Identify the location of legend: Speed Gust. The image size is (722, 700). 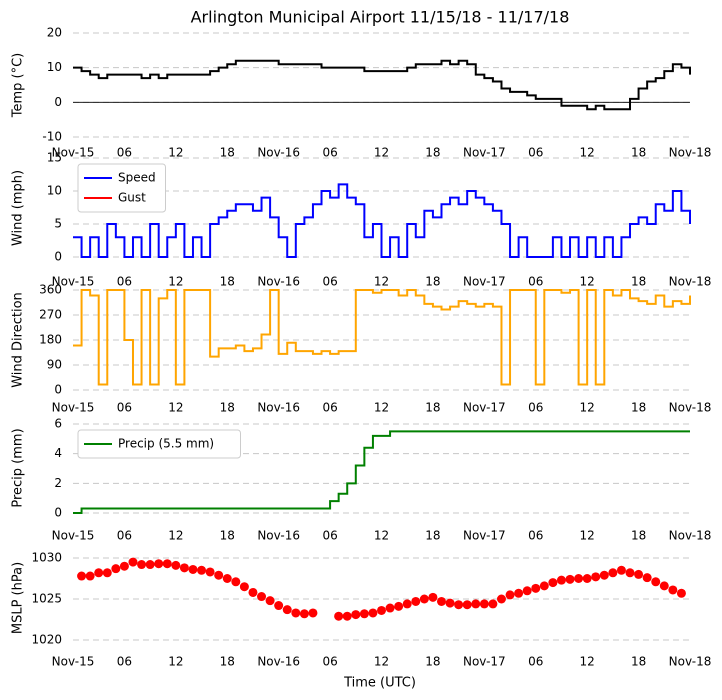
(121, 188).